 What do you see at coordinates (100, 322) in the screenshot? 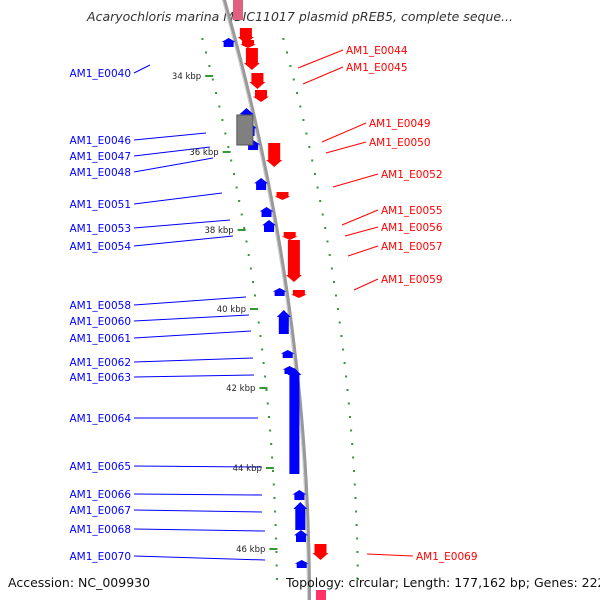
I see `gene-label-am1_e0060: AM1_E0060` at bounding box center [100, 322].